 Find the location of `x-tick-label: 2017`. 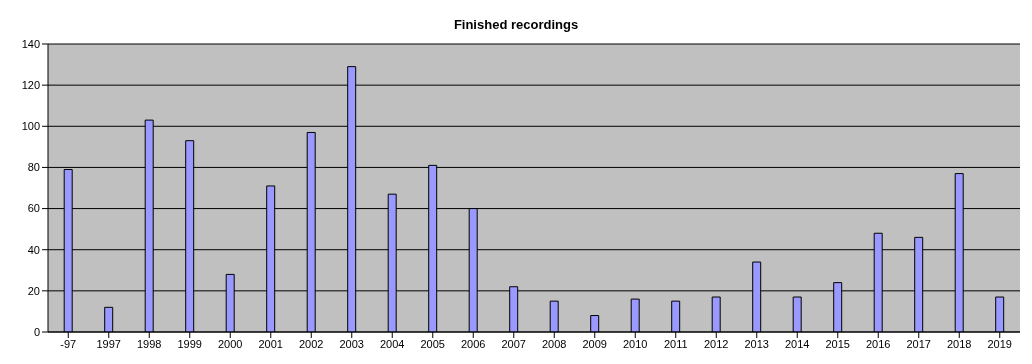

x-tick-label: 2017 is located at coordinates (918, 343).